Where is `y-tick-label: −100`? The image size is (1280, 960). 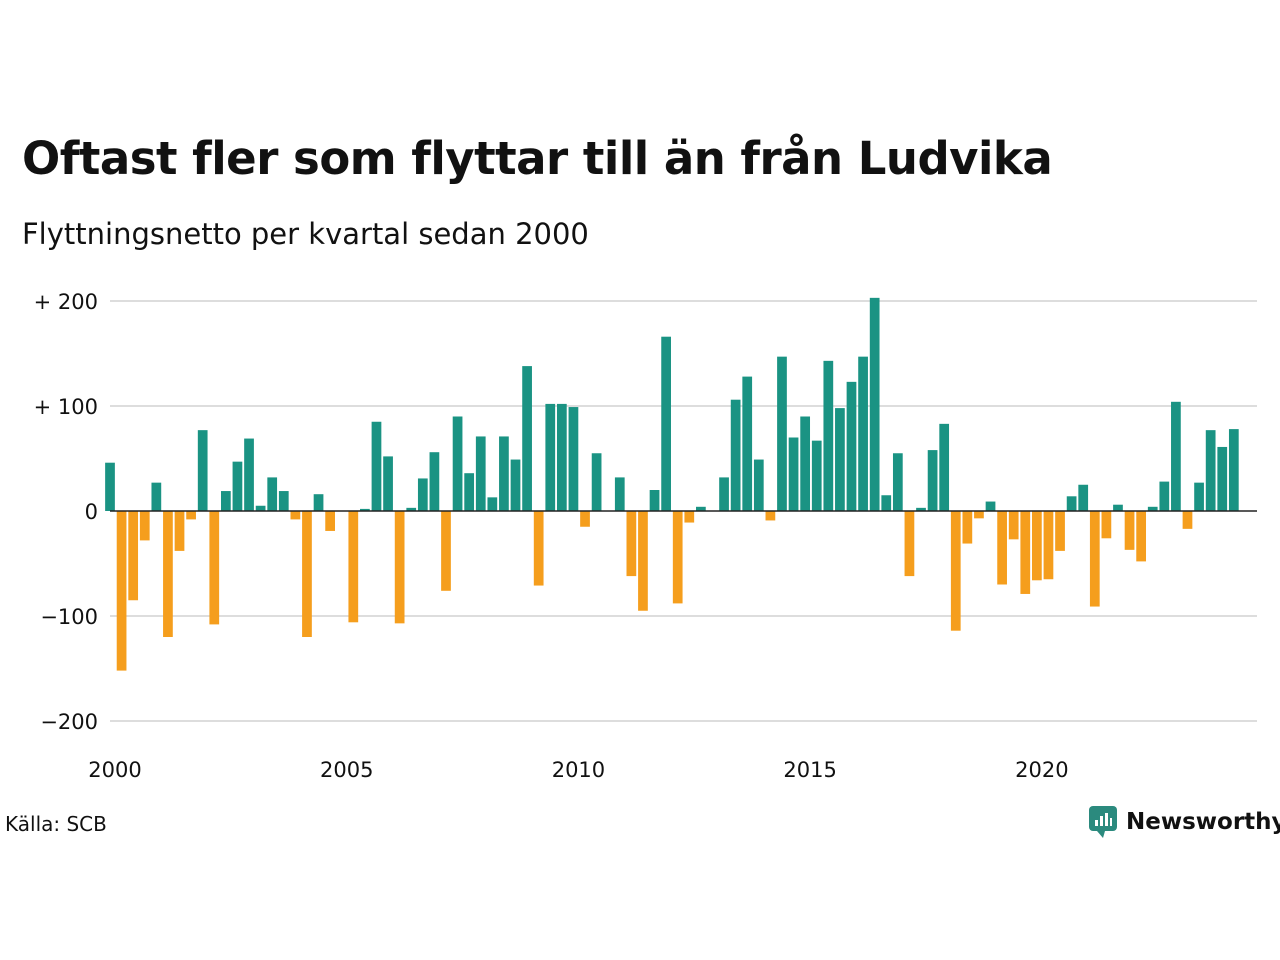
y-tick-label: −100 is located at coordinates (69, 617).